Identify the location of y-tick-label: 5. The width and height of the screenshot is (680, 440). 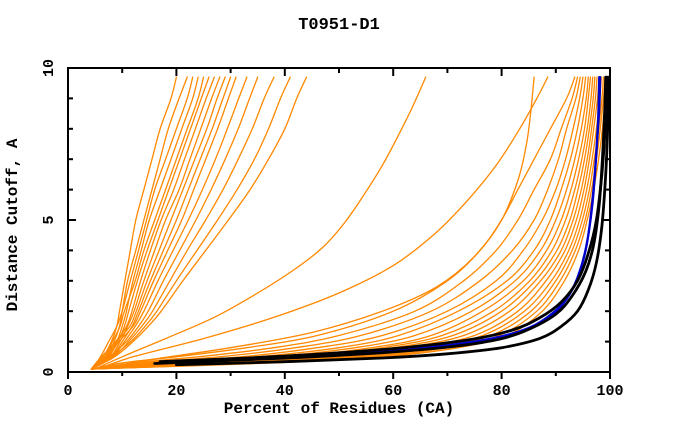
(49, 219).